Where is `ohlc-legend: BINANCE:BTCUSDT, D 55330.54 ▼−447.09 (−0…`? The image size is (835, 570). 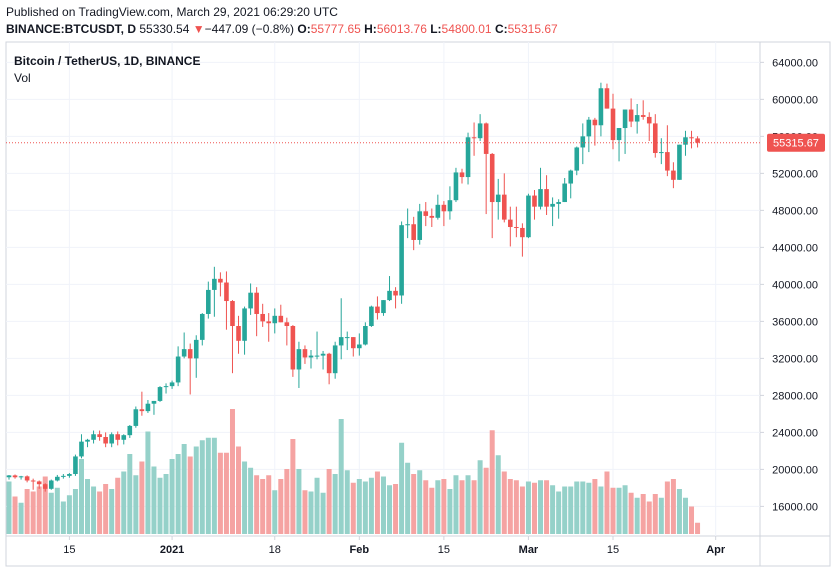 ohlc-legend: BINANCE:BTCUSDT, D 55330.54 ▼−447.09 (−0… is located at coordinates (282, 29).